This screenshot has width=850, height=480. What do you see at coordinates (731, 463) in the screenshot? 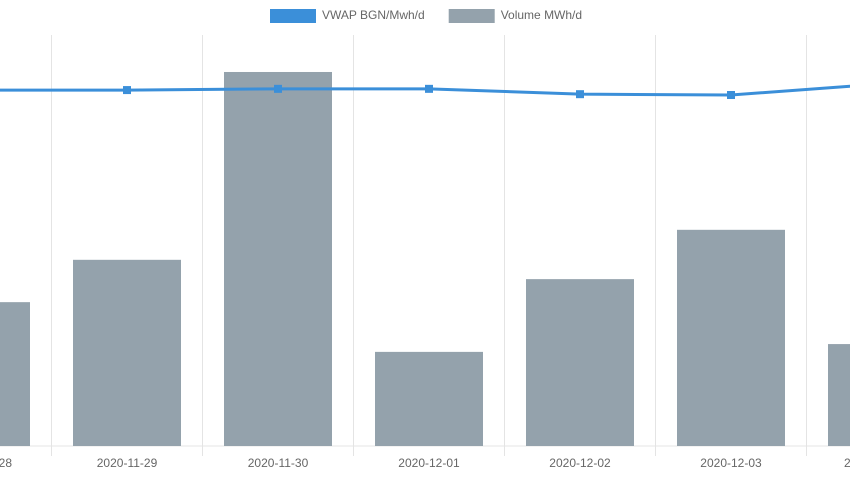
I see `x-tick-label: 2020-12-03` at bounding box center [731, 463].